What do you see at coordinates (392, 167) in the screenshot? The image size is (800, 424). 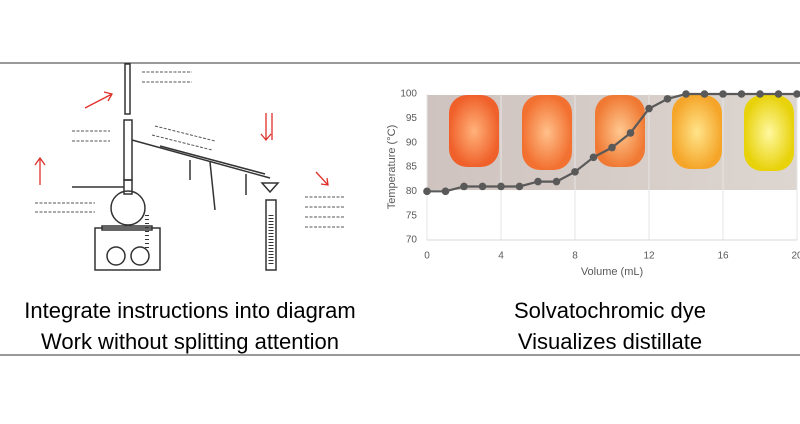 I see `y-axis-label: Temperature (°C)` at bounding box center [392, 167].